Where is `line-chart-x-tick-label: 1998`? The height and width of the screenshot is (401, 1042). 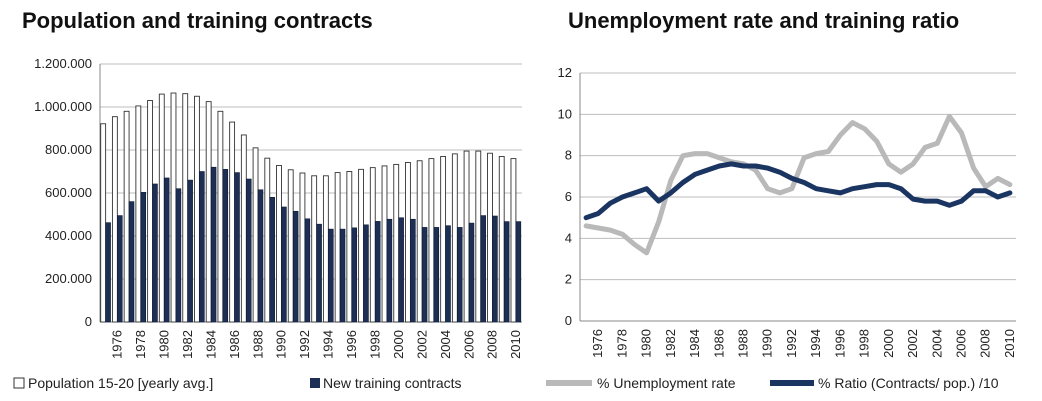 line-chart-x-tick-label: 1998 is located at coordinates (864, 343).